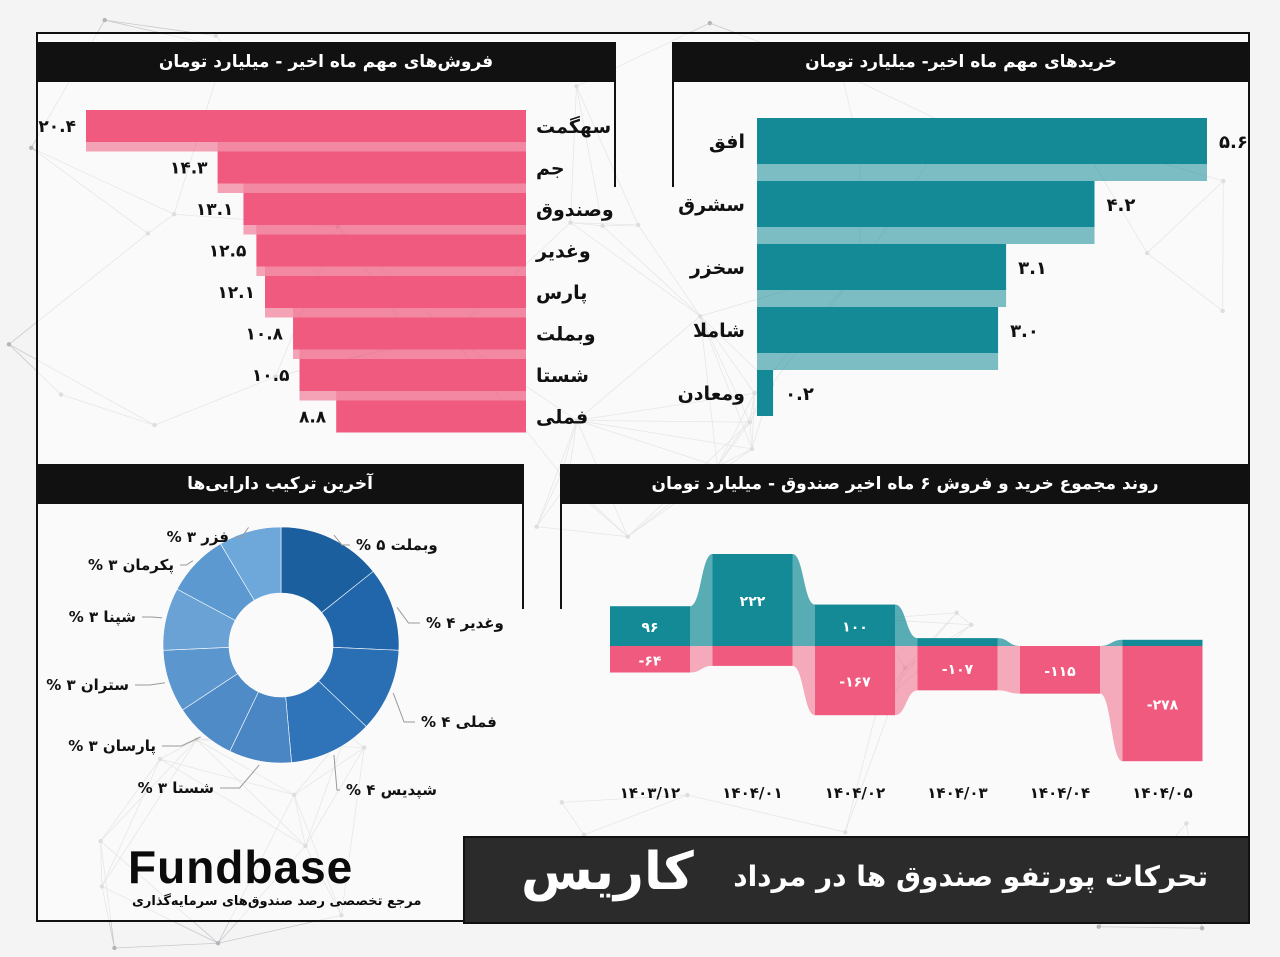 The width and height of the screenshot is (1280, 957). I want to click on donut-label: % ۳ فزر, so click(198, 537).